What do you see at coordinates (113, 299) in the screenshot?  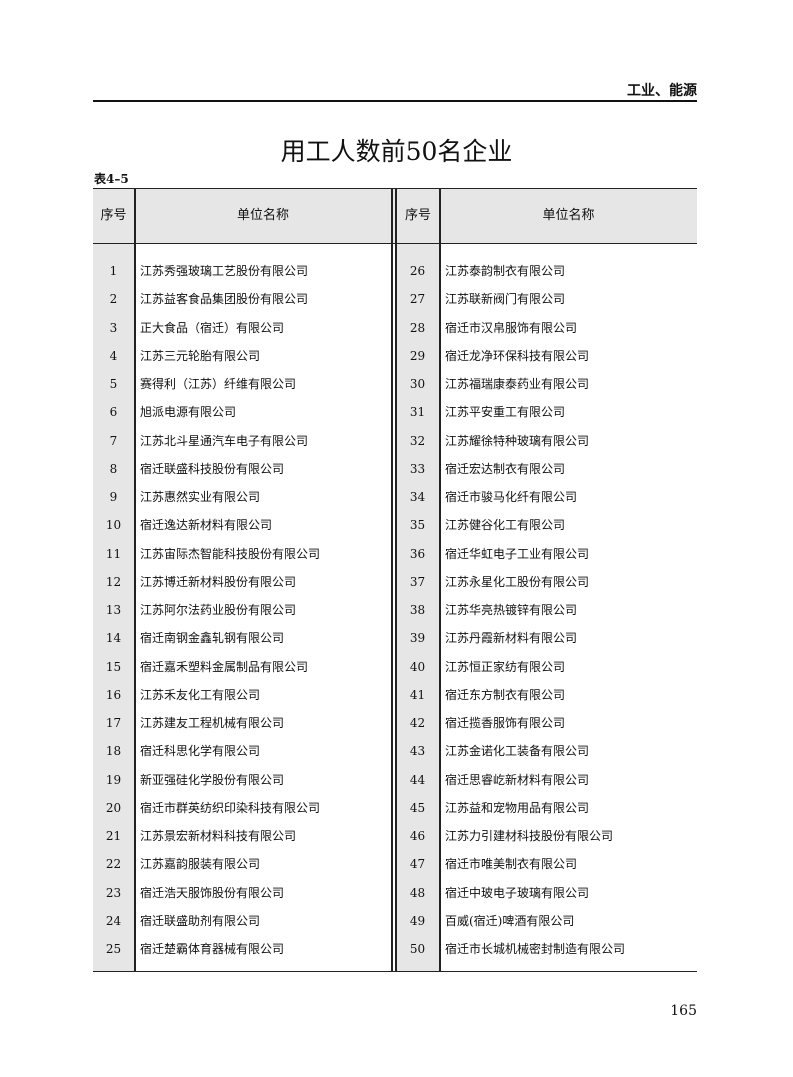 I see `row-seq: 2` at bounding box center [113, 299].